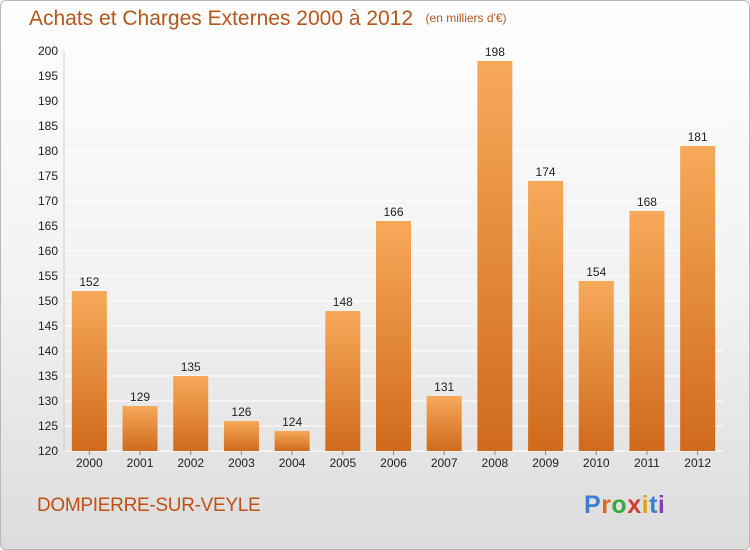 This screenshot has width=750, height=550. What do you see at coordinates (292, 441) in the screenshot?
I see `bar-2004` at bounding box center [292, 441].